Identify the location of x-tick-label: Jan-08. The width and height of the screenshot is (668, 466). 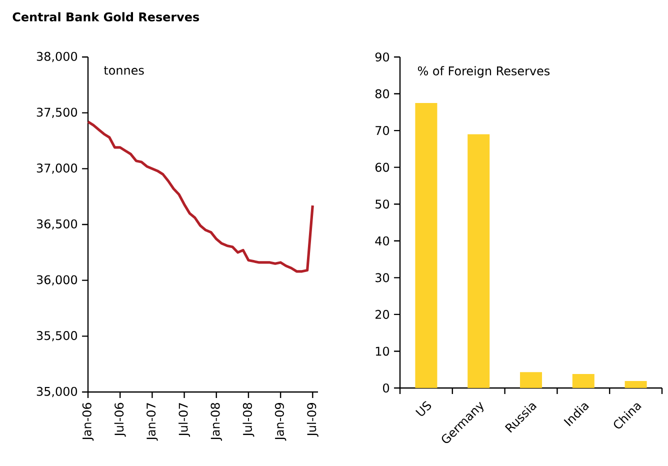
(216, 421).